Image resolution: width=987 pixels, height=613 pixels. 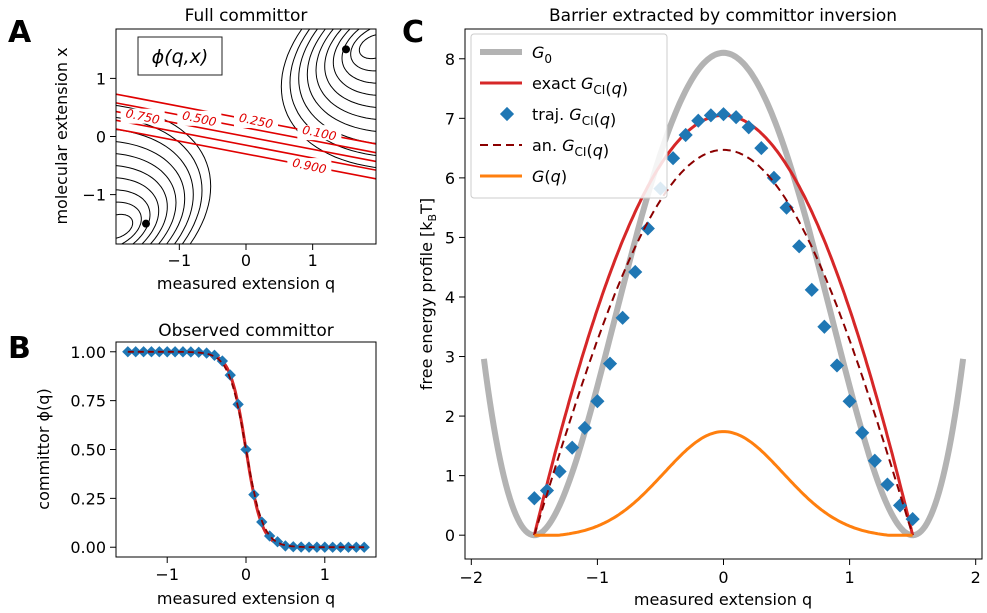 I want to click on y-tick-label: 0.25, so click(x=88, y=498).